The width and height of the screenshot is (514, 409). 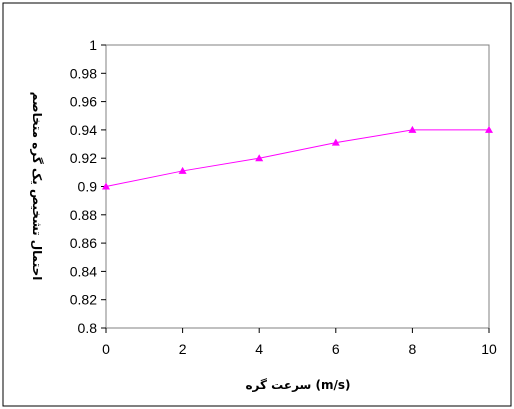 I want to click on x-tick-label: 10, so click(x=489, y=349).